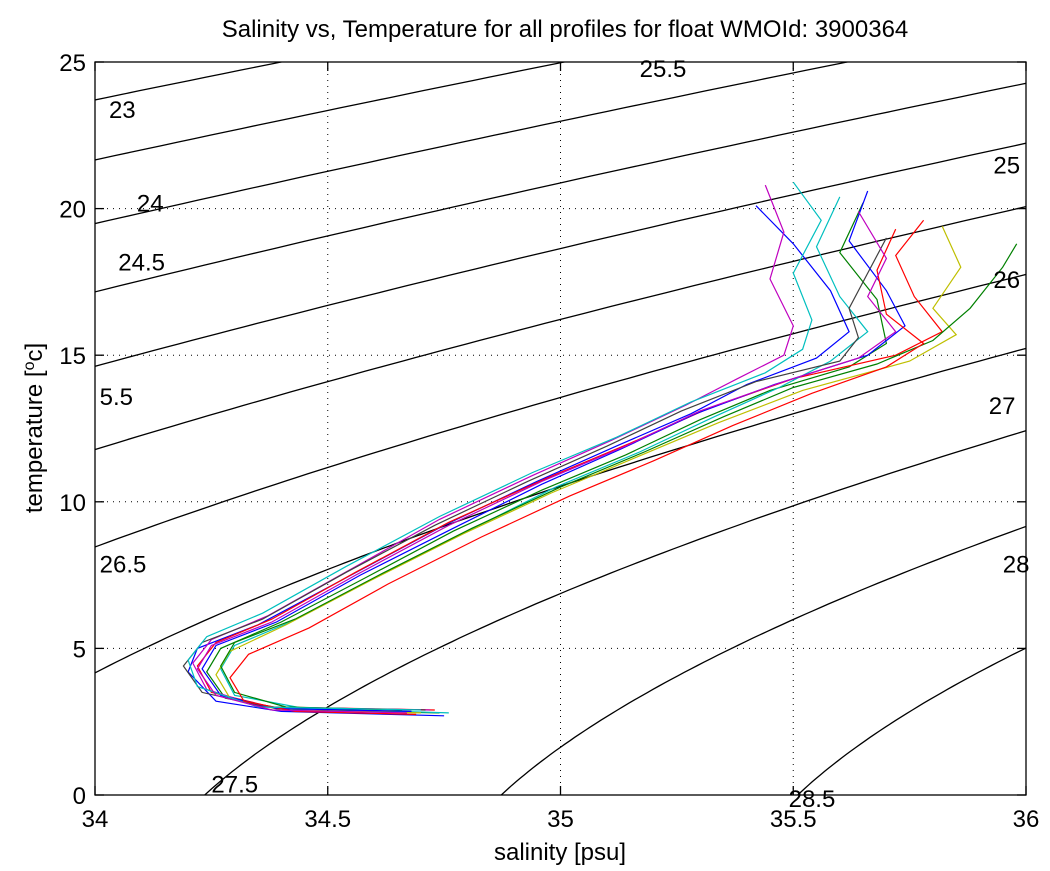 The height and width of the screenshot is (871, 1050). Describe the element at coordinates (911, 721) in the screenshot. I see `density-contour-28.5` at that location.